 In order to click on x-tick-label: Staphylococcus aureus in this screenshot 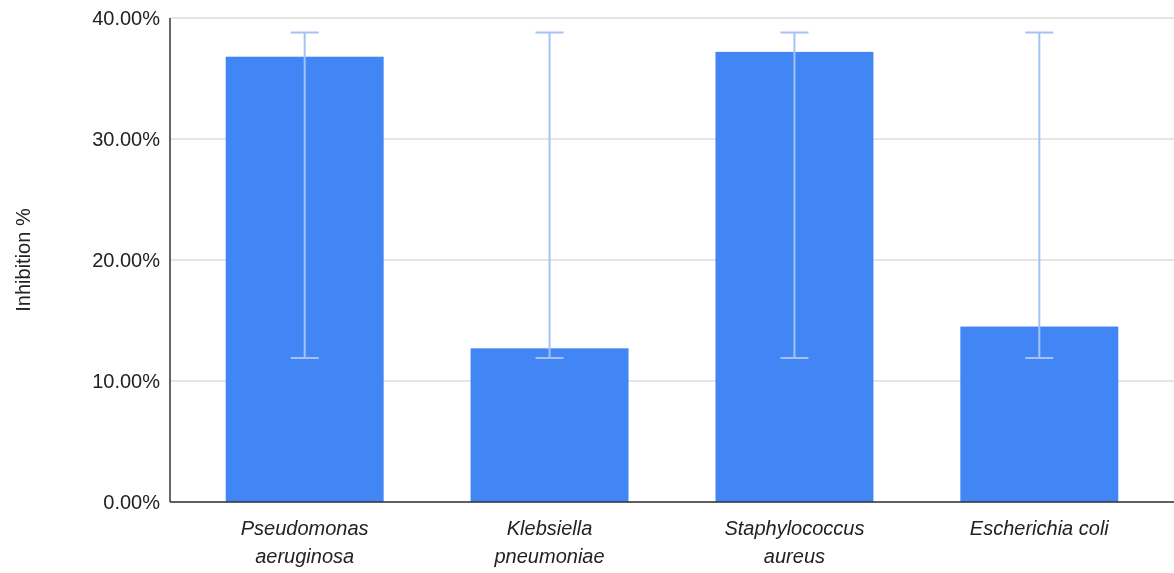, I will do `click(794, 542)`.